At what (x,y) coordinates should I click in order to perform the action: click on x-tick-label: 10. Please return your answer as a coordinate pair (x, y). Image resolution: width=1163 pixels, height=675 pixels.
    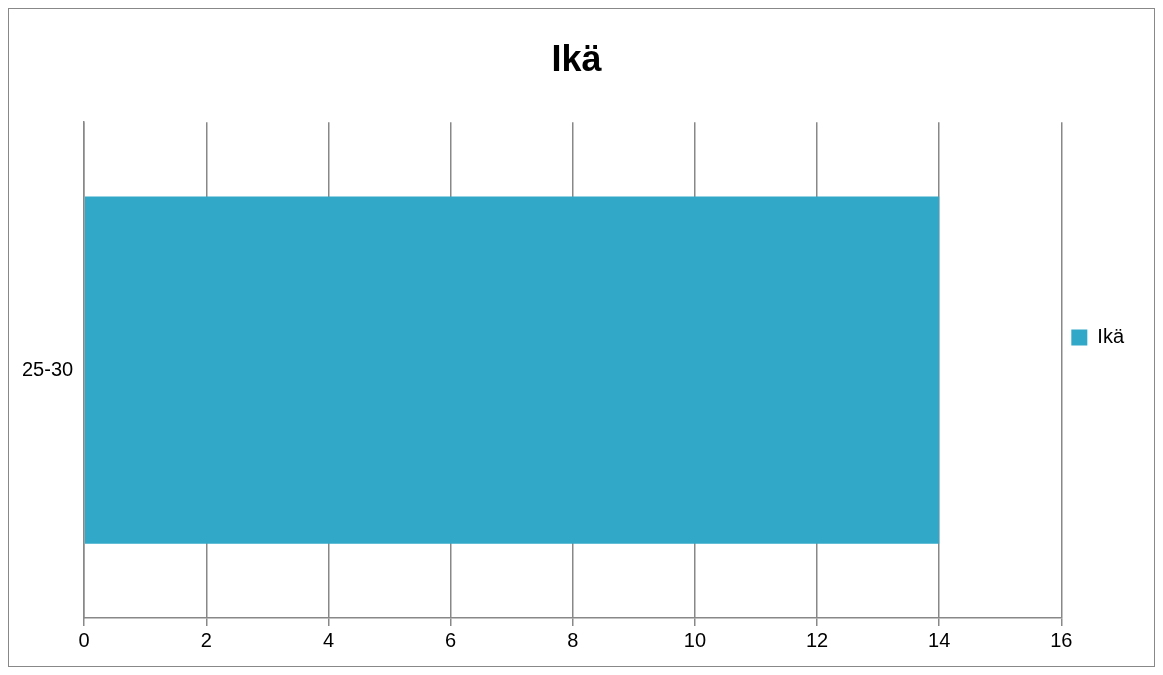
    Looking at the image, I should click on (695, 639).